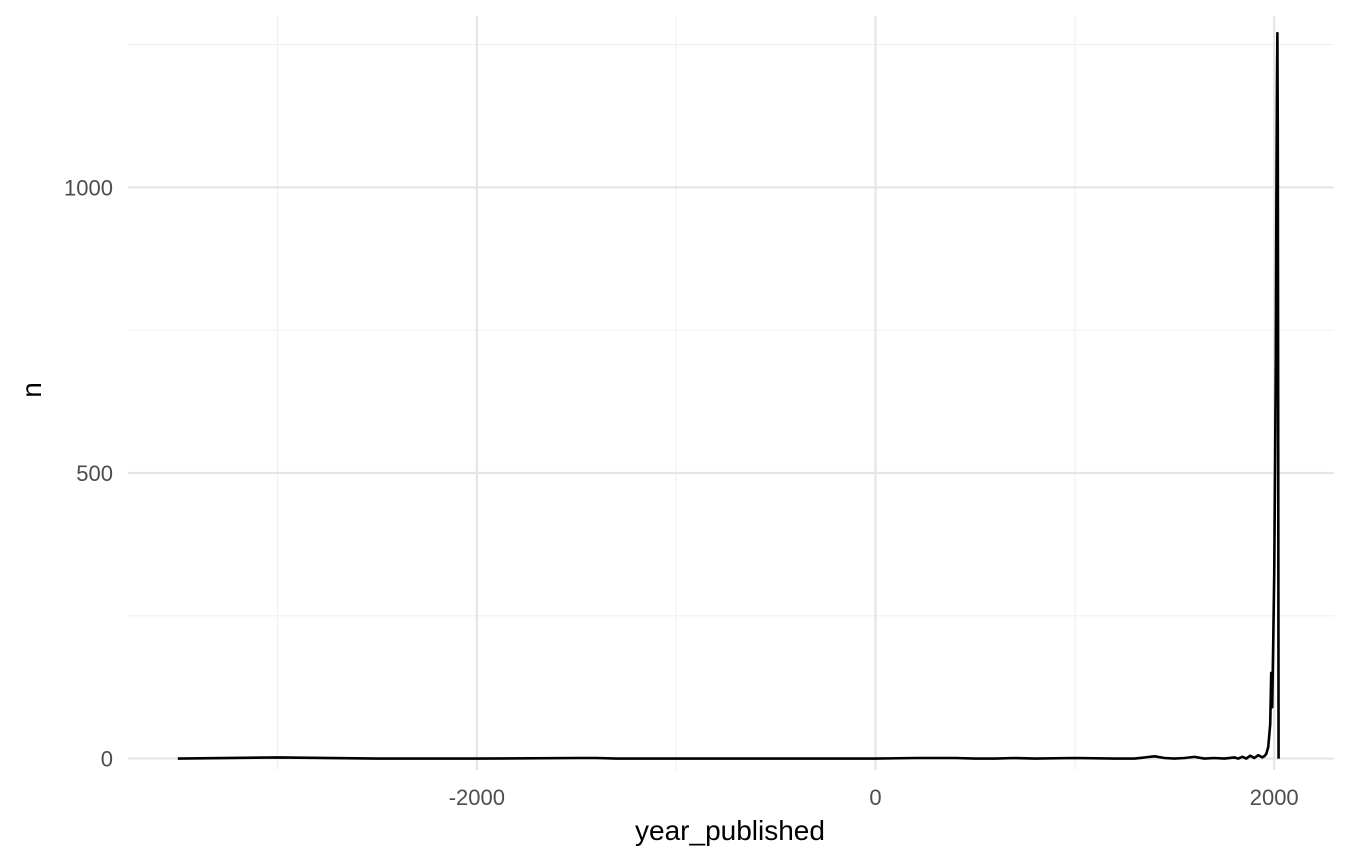 This screenshot has width=1350, height=864. I want to click on x-tick-label: -2000, so click(477, 797).